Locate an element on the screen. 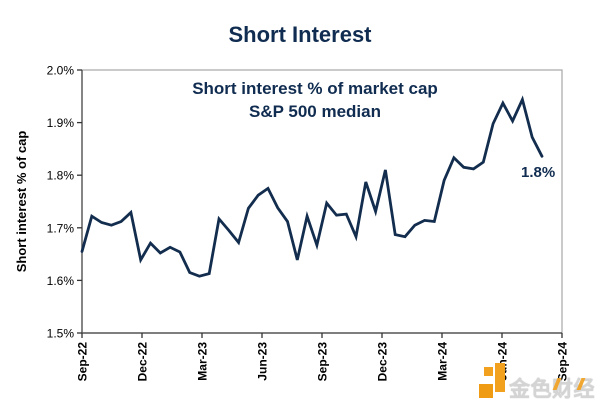  x-tick-label: Dec-22 is located at coordinates (143, 362).